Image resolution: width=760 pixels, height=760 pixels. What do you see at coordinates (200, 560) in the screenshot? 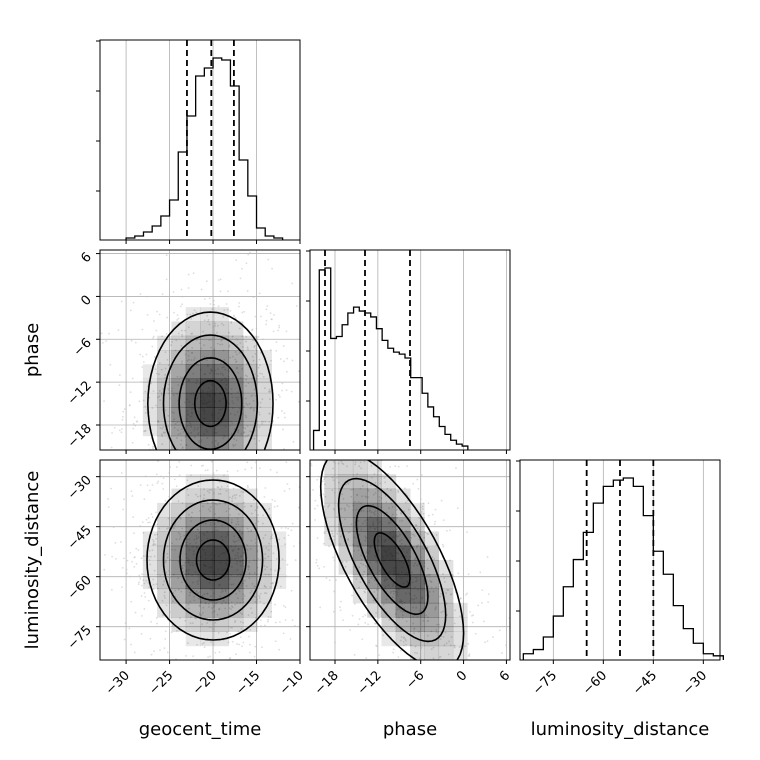
I see `panel-frame` at bounding box center [200, 560].